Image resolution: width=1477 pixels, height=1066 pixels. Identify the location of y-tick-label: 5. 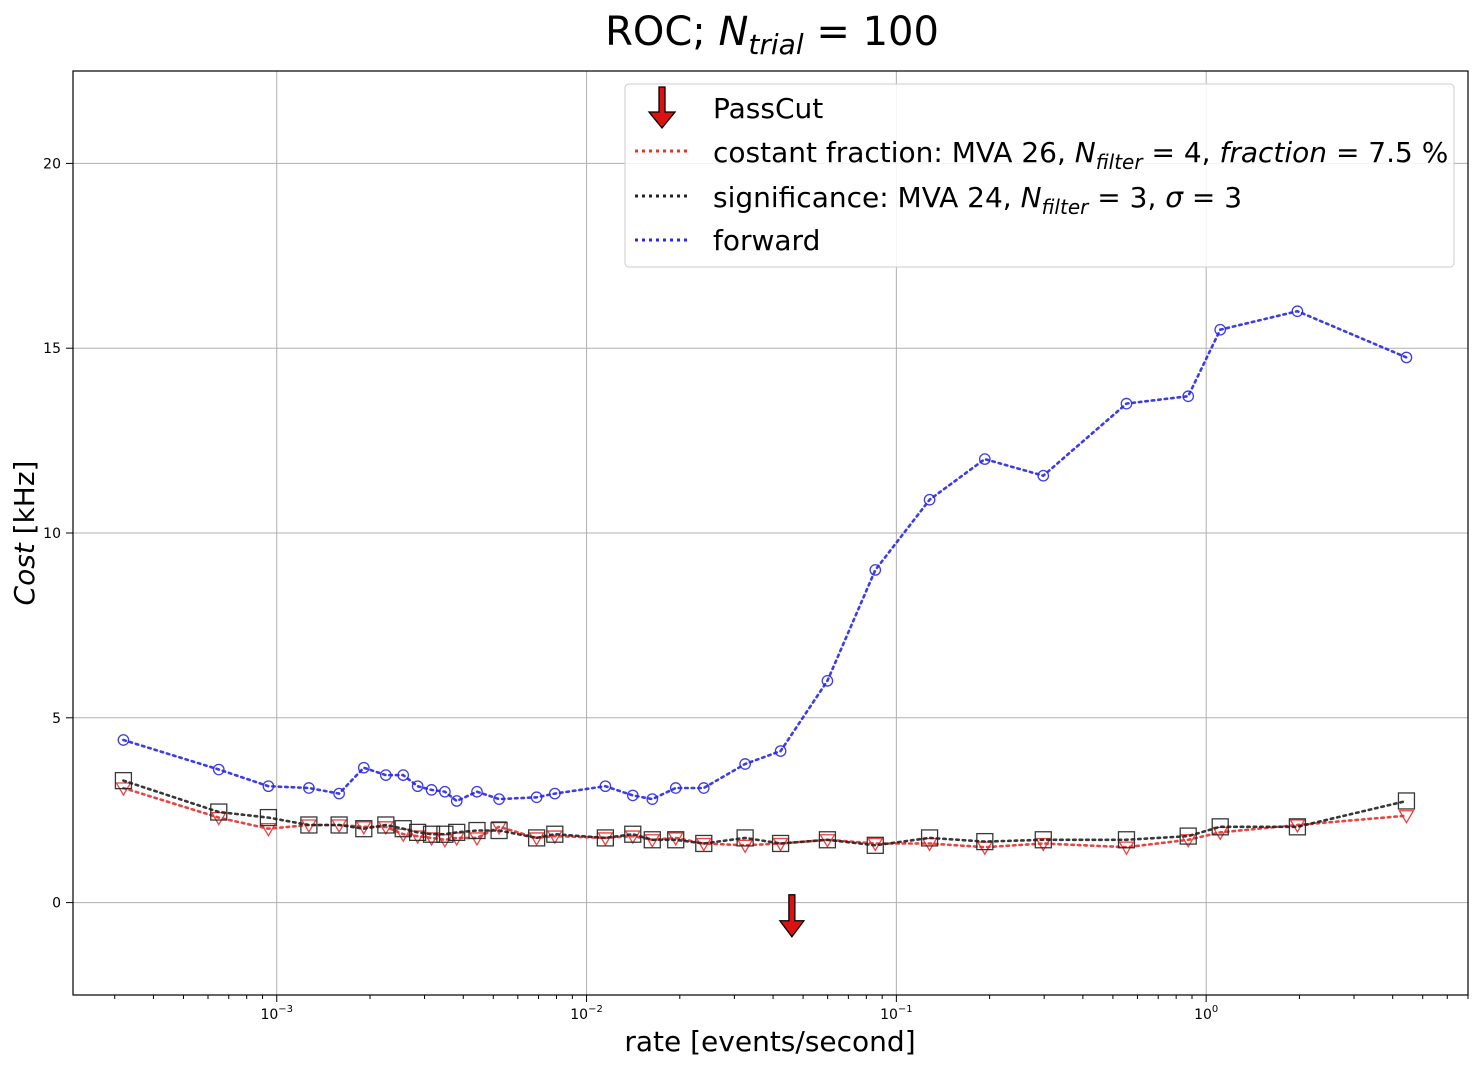
(56, 719).